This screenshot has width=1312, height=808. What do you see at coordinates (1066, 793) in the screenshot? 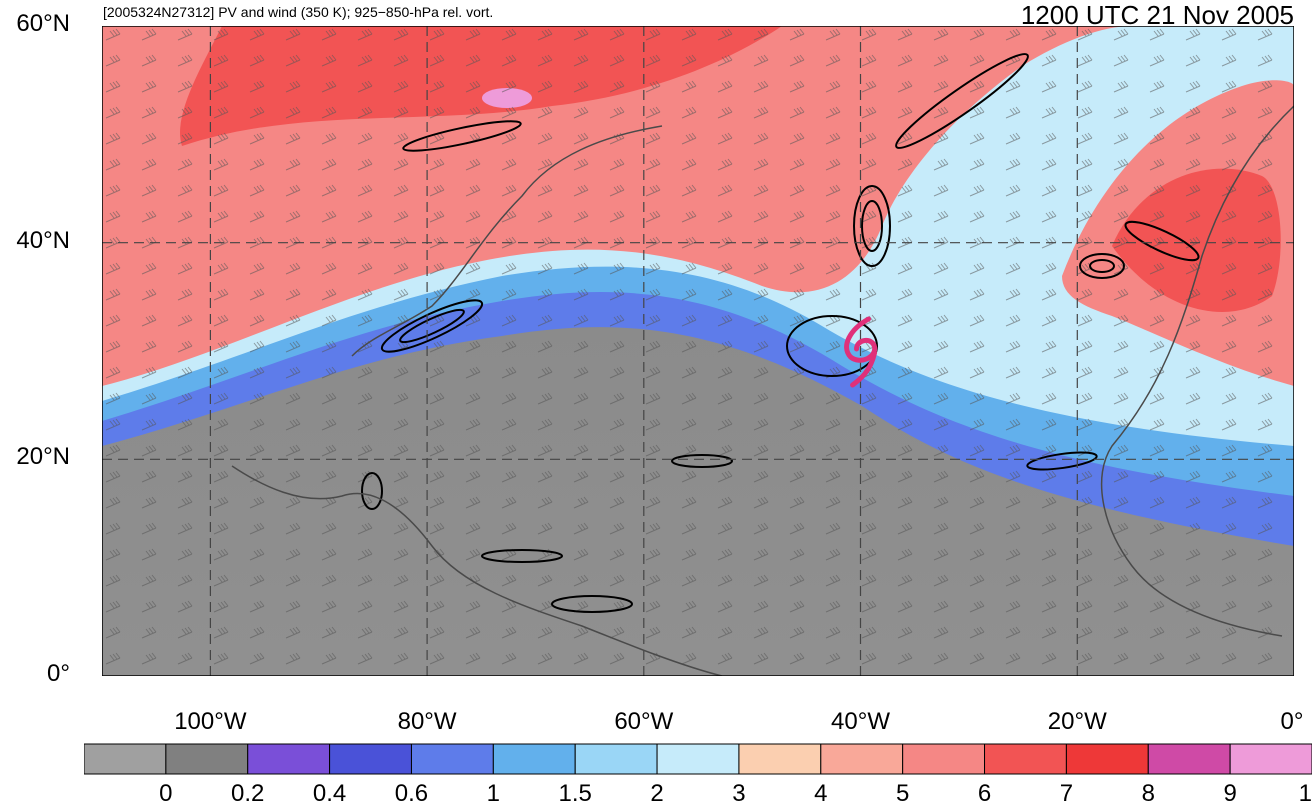
I see `colorbar-tick-label: 7` at bounding box center [1066, 793].